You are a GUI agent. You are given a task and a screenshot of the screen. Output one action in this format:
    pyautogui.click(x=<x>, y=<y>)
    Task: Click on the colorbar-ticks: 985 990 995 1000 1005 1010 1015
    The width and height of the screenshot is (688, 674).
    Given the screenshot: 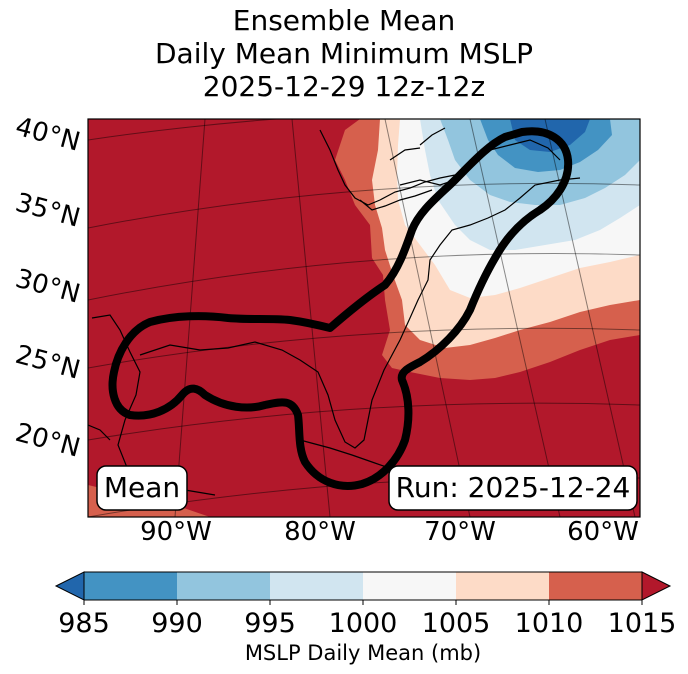 What is the action you would take?
    pyautogui.click(x=367, y=619)
    